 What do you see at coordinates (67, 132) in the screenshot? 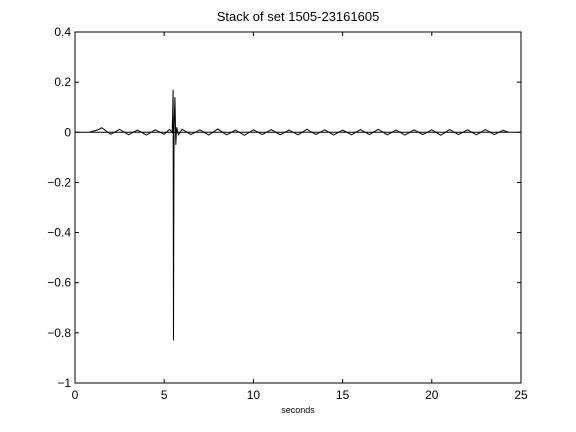
I see `y-tick-label: 0` at bounding box center [67, 132].